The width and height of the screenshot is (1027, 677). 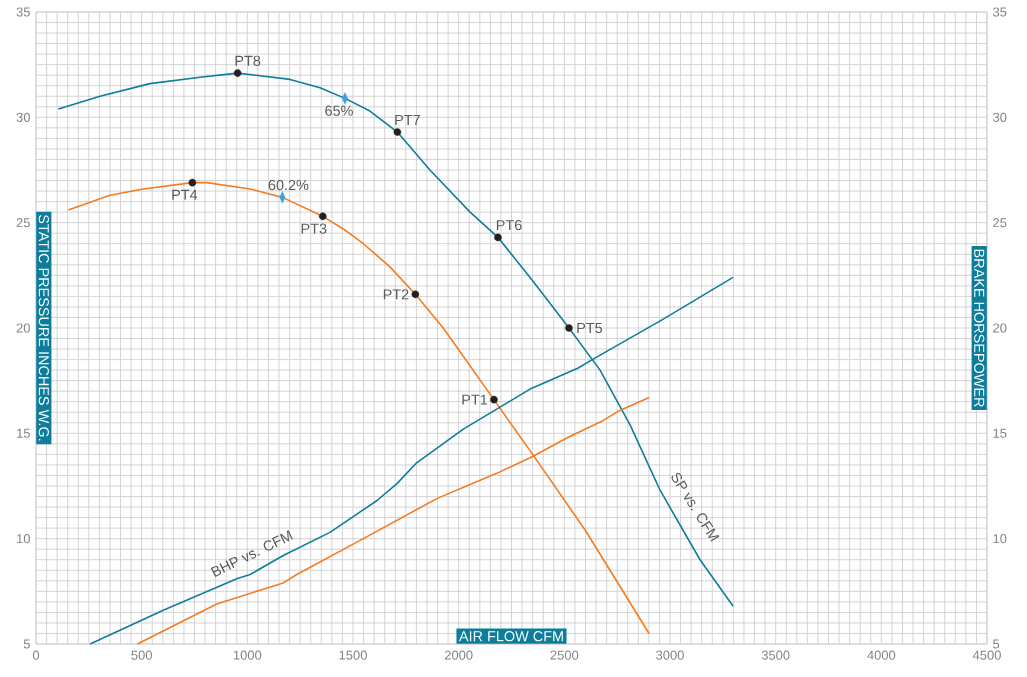 I want to click on x-tick-label: 3000, so click(x=670, y=655).